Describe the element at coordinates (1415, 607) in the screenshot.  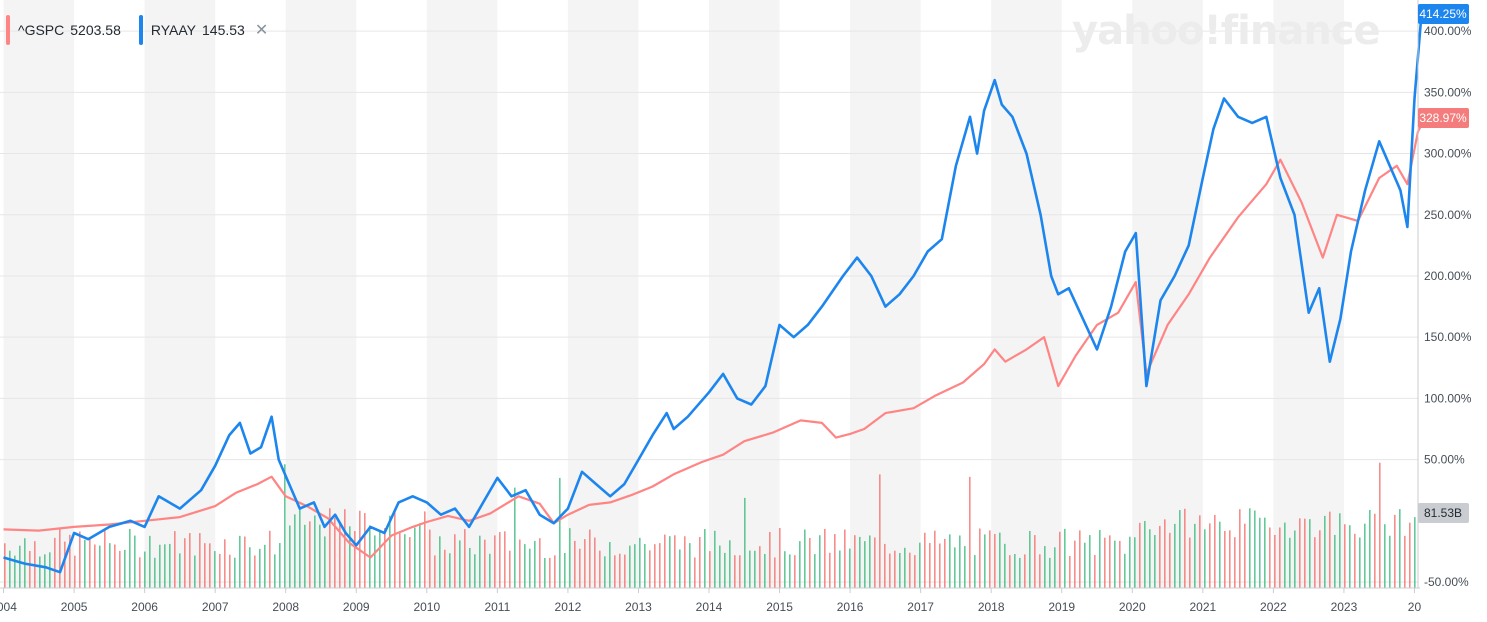
I see `x-tick-label: 20` at that location.